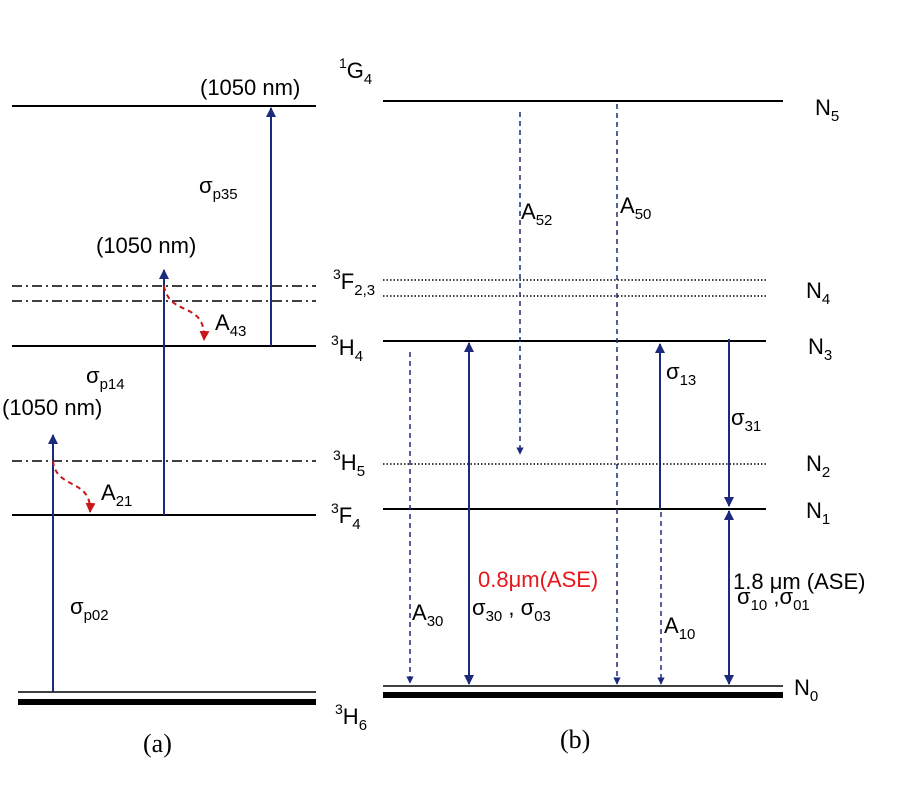  Describe the element at coordinates (52, 407) in the screenshot. I see `pump-wavelength-label-low: (1050 nm)` at that location.